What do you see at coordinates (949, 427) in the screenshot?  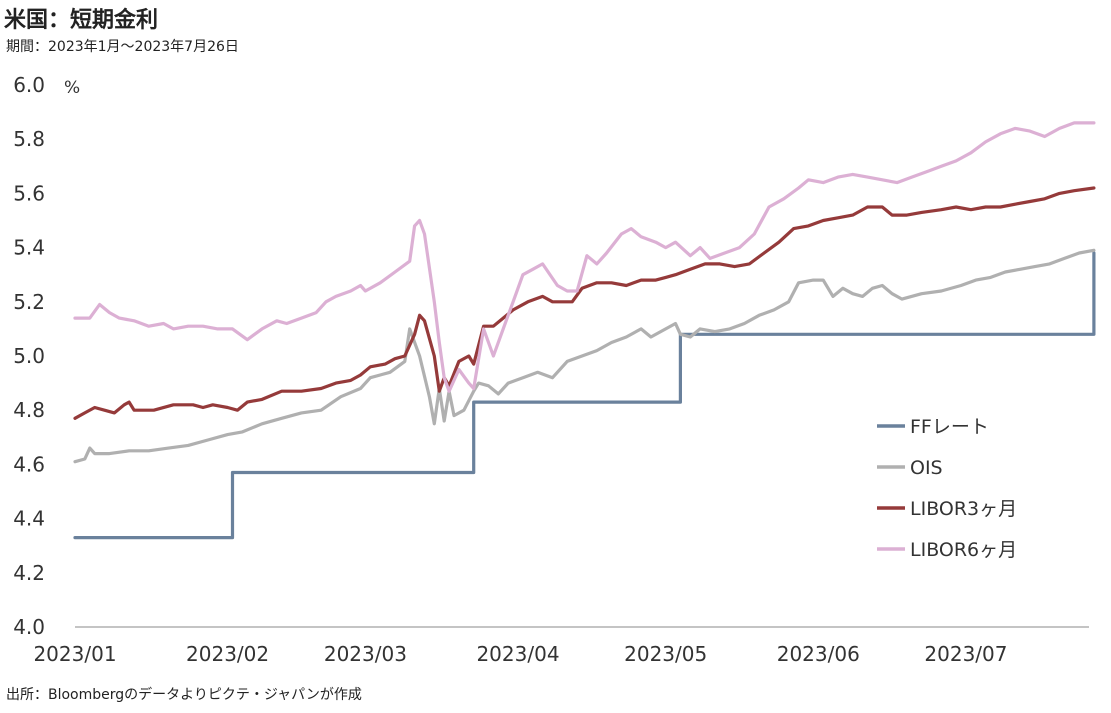 I see `legend-label: FFレート` at bounding box center [949, 427].